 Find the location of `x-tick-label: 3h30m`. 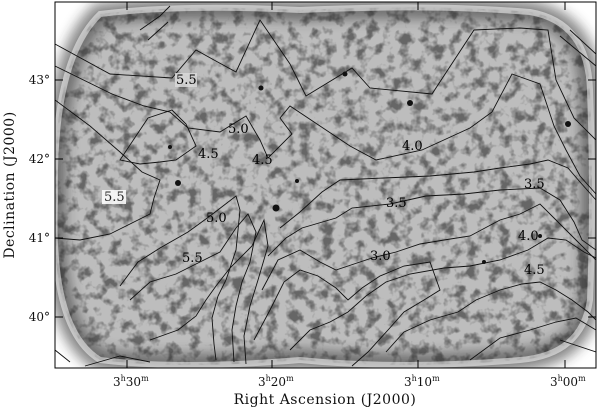

x-tick-label: 3h30m is located at coordinates (131, 381).